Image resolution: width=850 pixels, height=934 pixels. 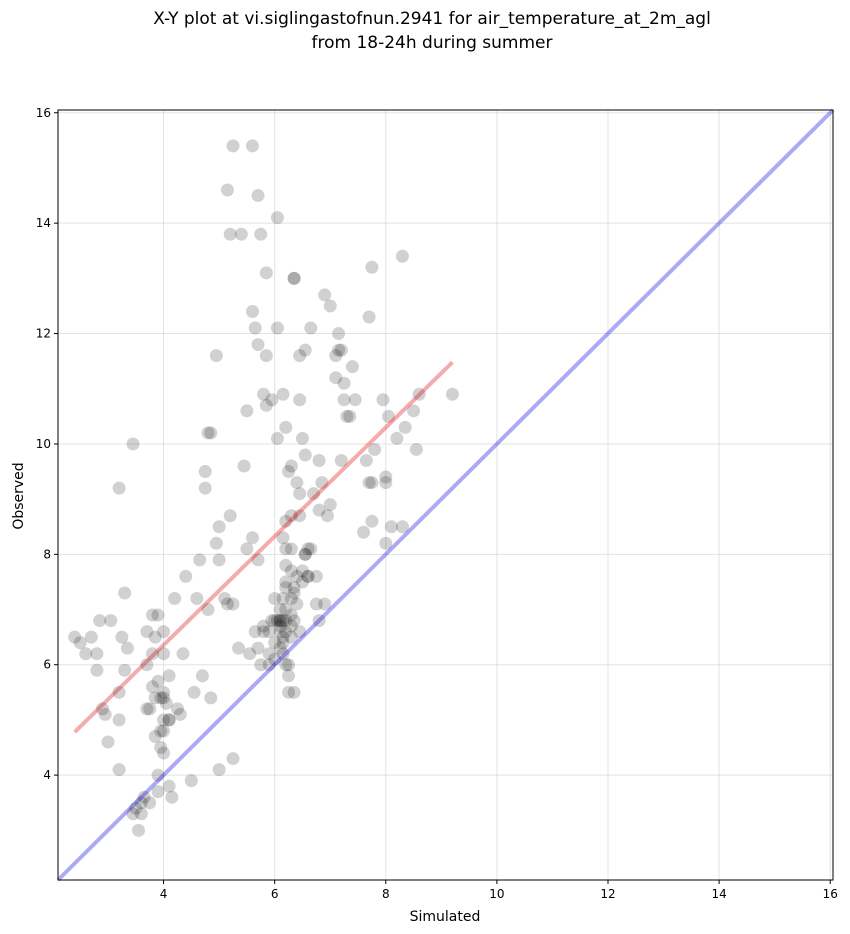 What do you see at coordinates (386, 894) in the screenshot?
I see `x-tick-label-8: 8` at bounding box center [386, 894].